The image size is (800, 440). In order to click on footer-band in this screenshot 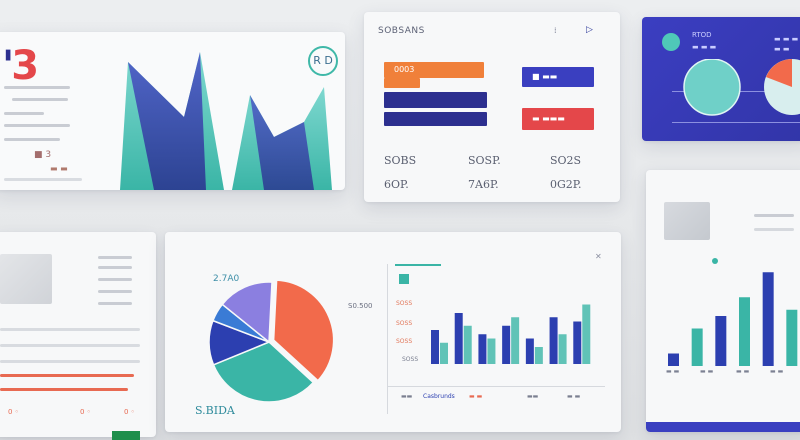, I will do `click(723, 427)`.